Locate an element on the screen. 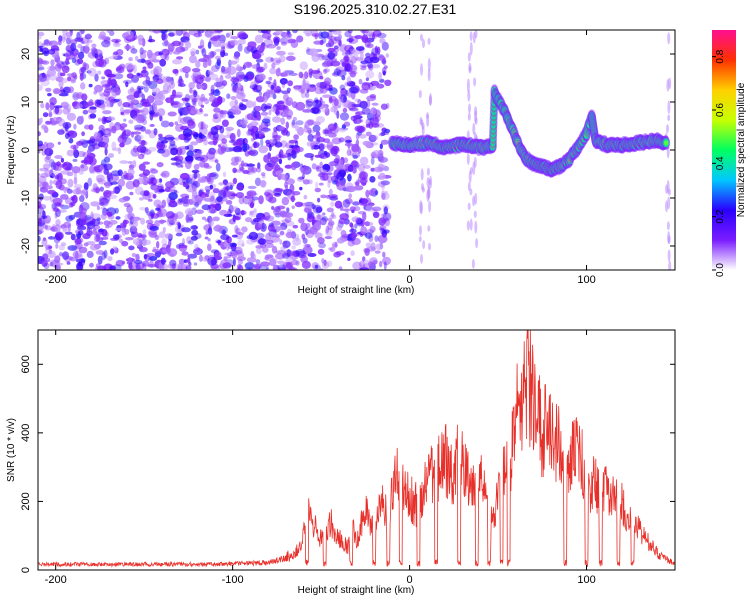 This screenshot has height=600, width=750. spectrogram-y-axis-label: Frequency (Hz) is located at coordinates (11, 150).